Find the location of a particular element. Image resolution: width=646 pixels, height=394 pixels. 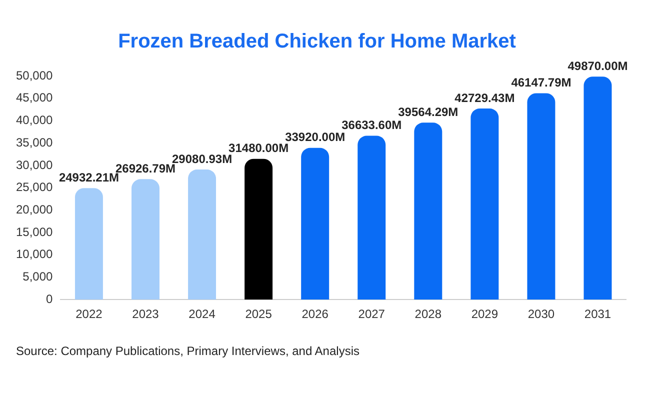

x-tick-label: 2026 is located at coordinates (315, 314).